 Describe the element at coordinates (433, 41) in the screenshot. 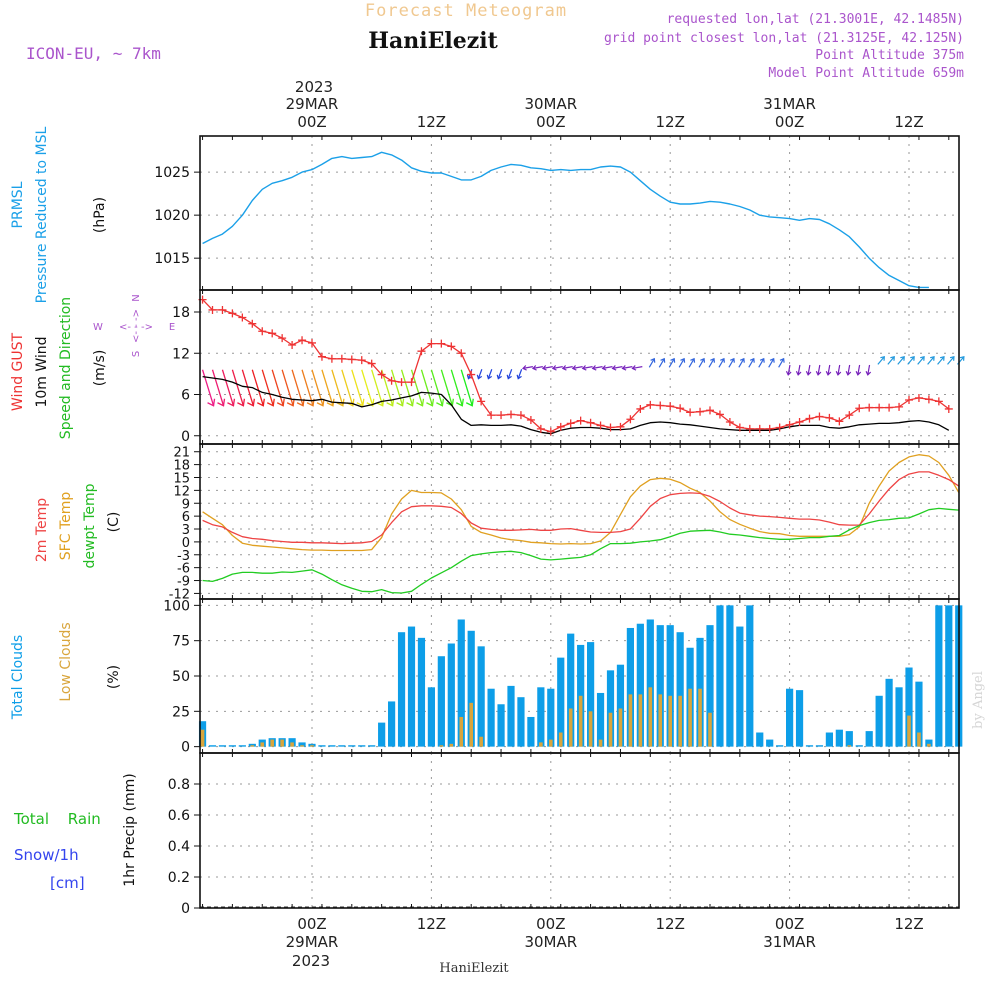

I see `location-title: HaniElezit` at that location.